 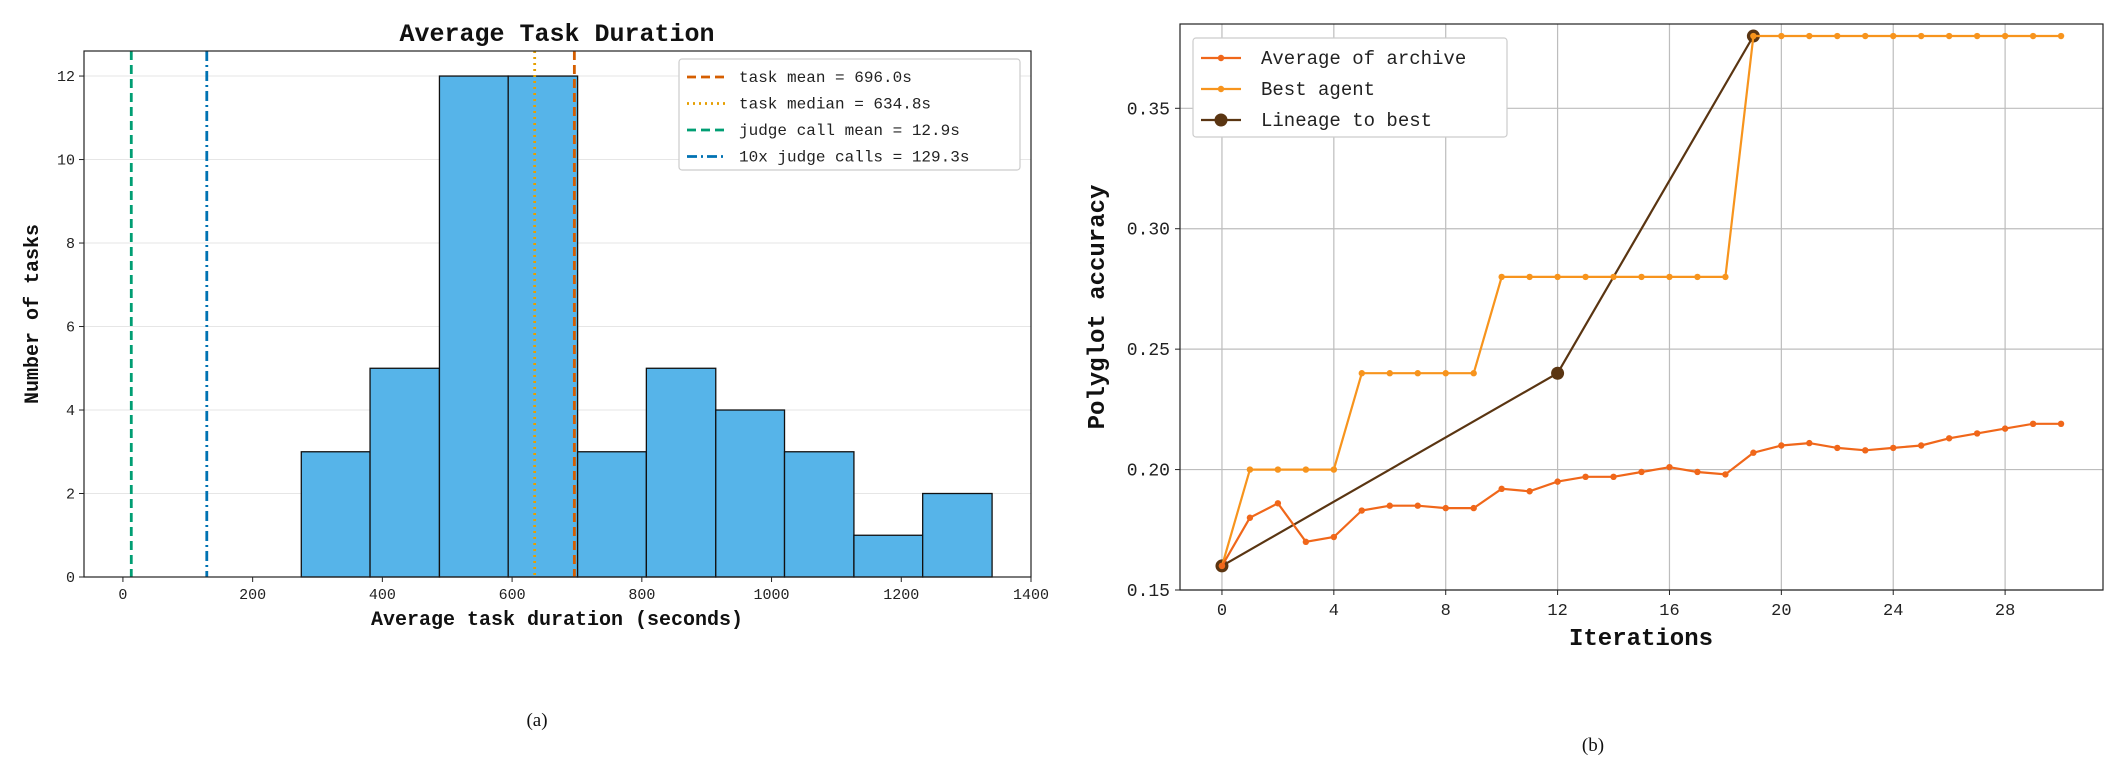 I want to click on b-y-tick-label: 0.20, so click(x=1148, y=472).